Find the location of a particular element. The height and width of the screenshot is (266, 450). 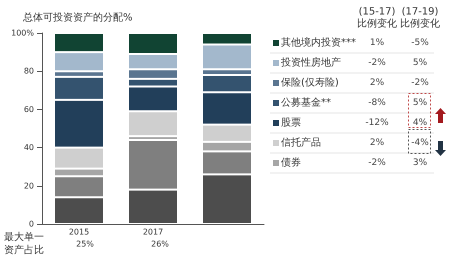

legend-label: 公募基金** is located at coordinates (306, 102).